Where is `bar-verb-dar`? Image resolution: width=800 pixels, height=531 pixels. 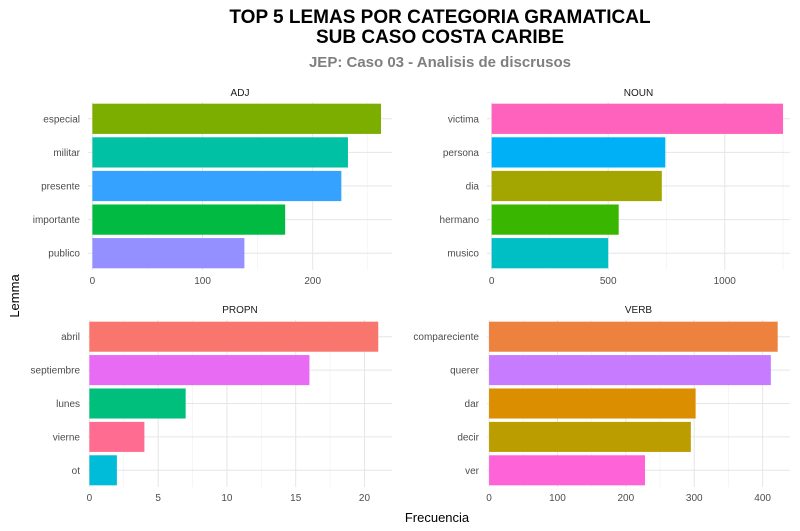
bar-verb-dar is located at coordinates (592, 403).